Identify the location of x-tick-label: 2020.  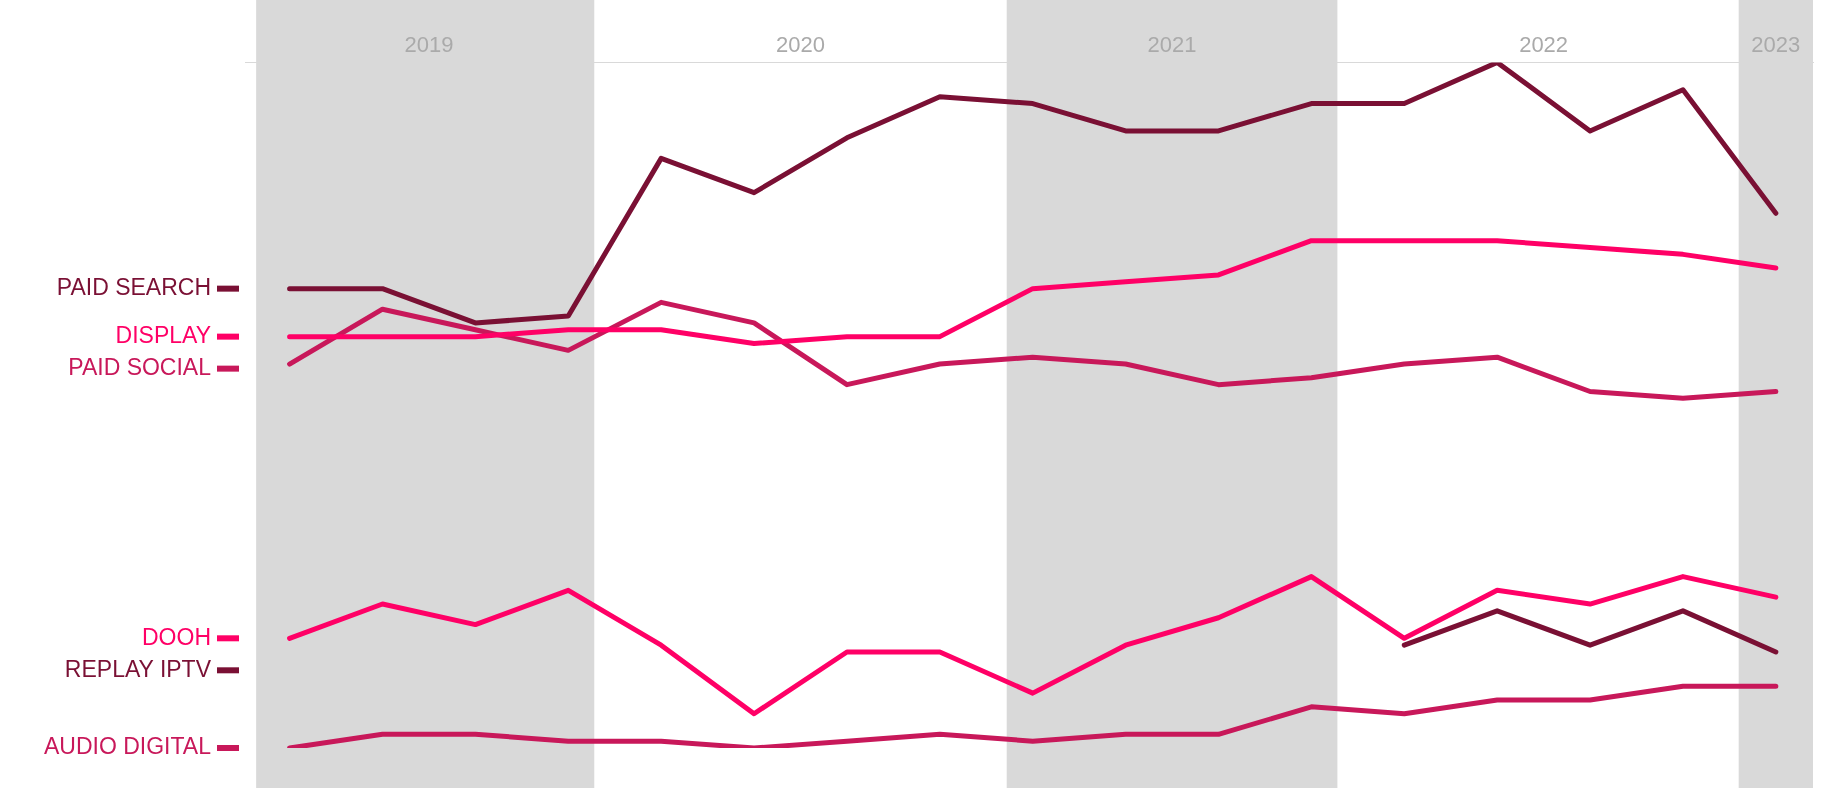
(800, 45).